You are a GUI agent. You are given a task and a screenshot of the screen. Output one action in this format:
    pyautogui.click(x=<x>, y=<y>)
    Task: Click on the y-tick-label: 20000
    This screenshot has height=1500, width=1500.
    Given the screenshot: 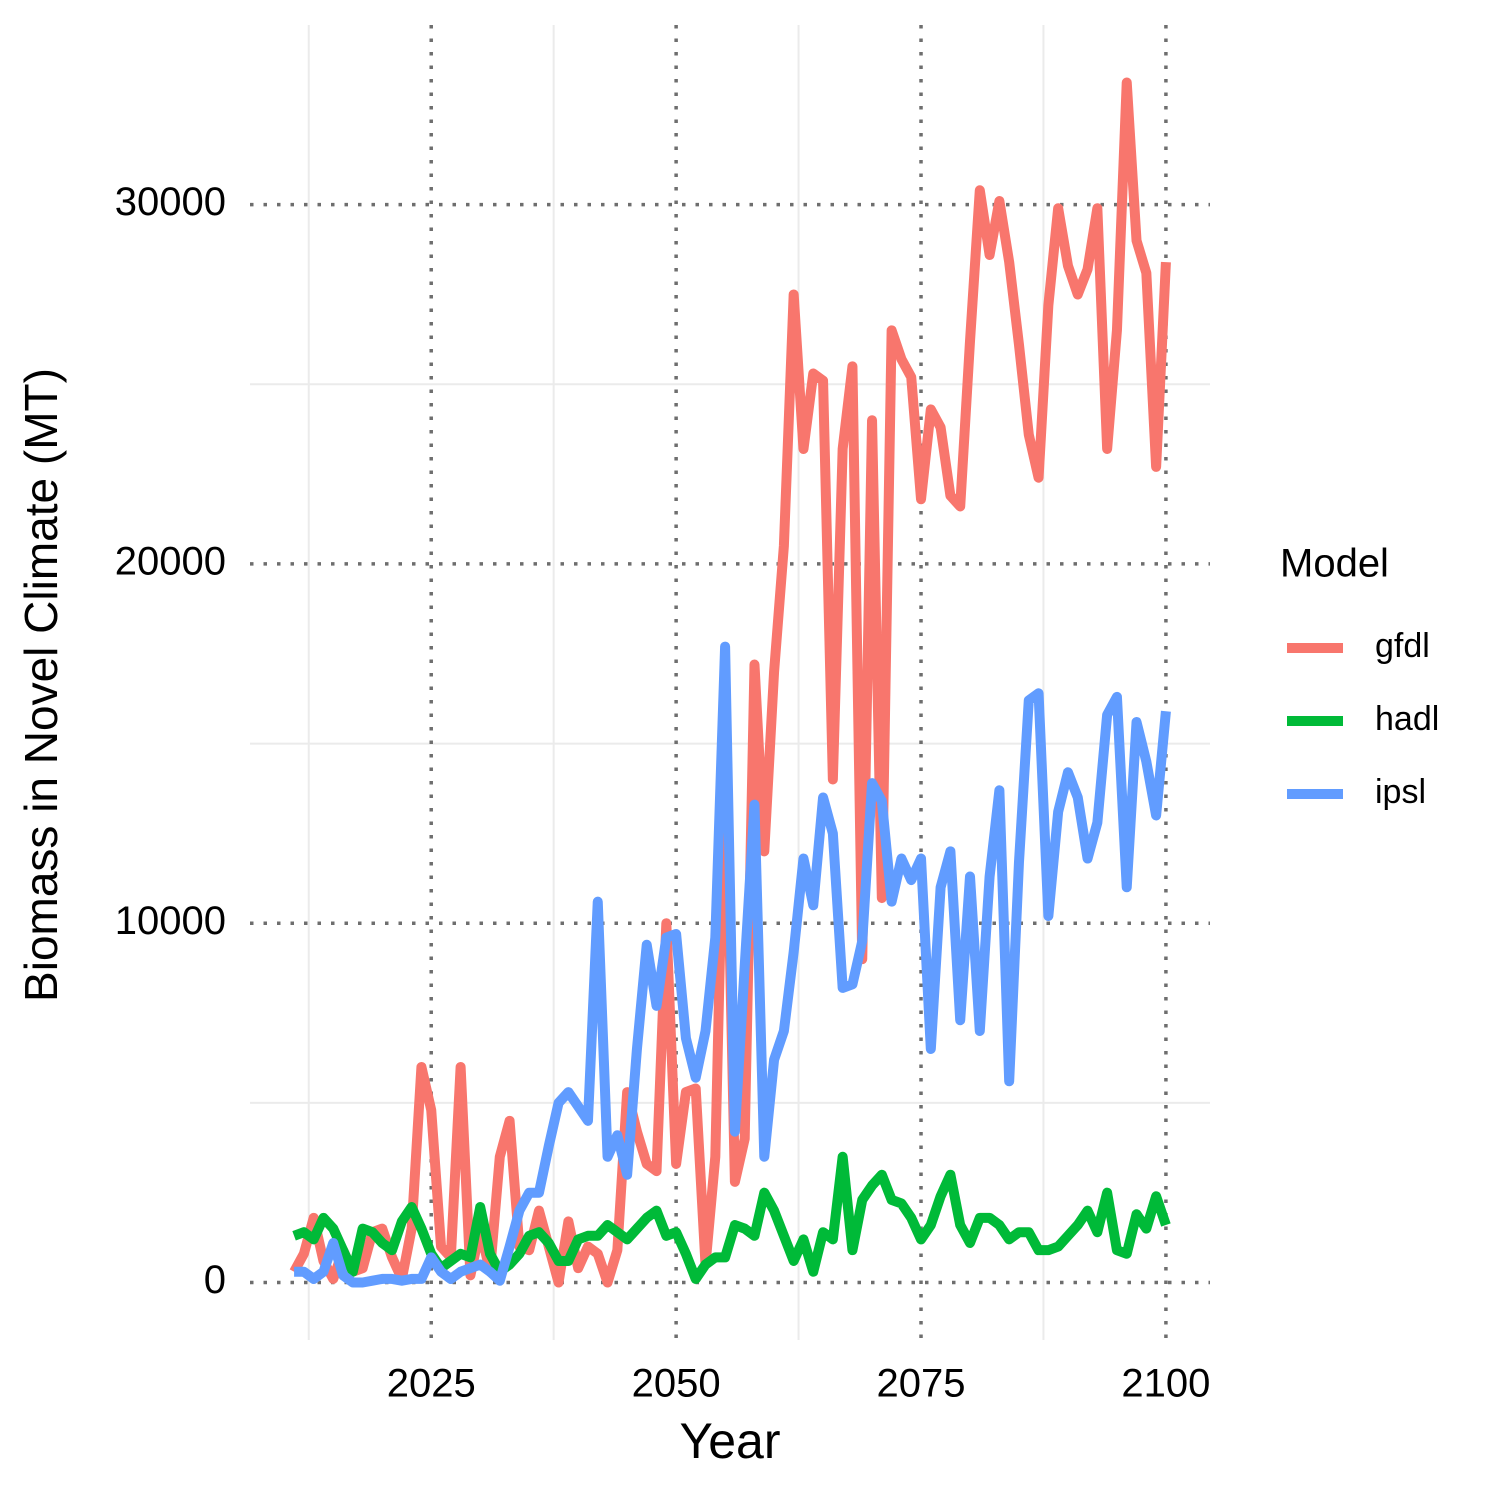 What is the action you would take?
    pyautogui.click(x=170, y=561)
    